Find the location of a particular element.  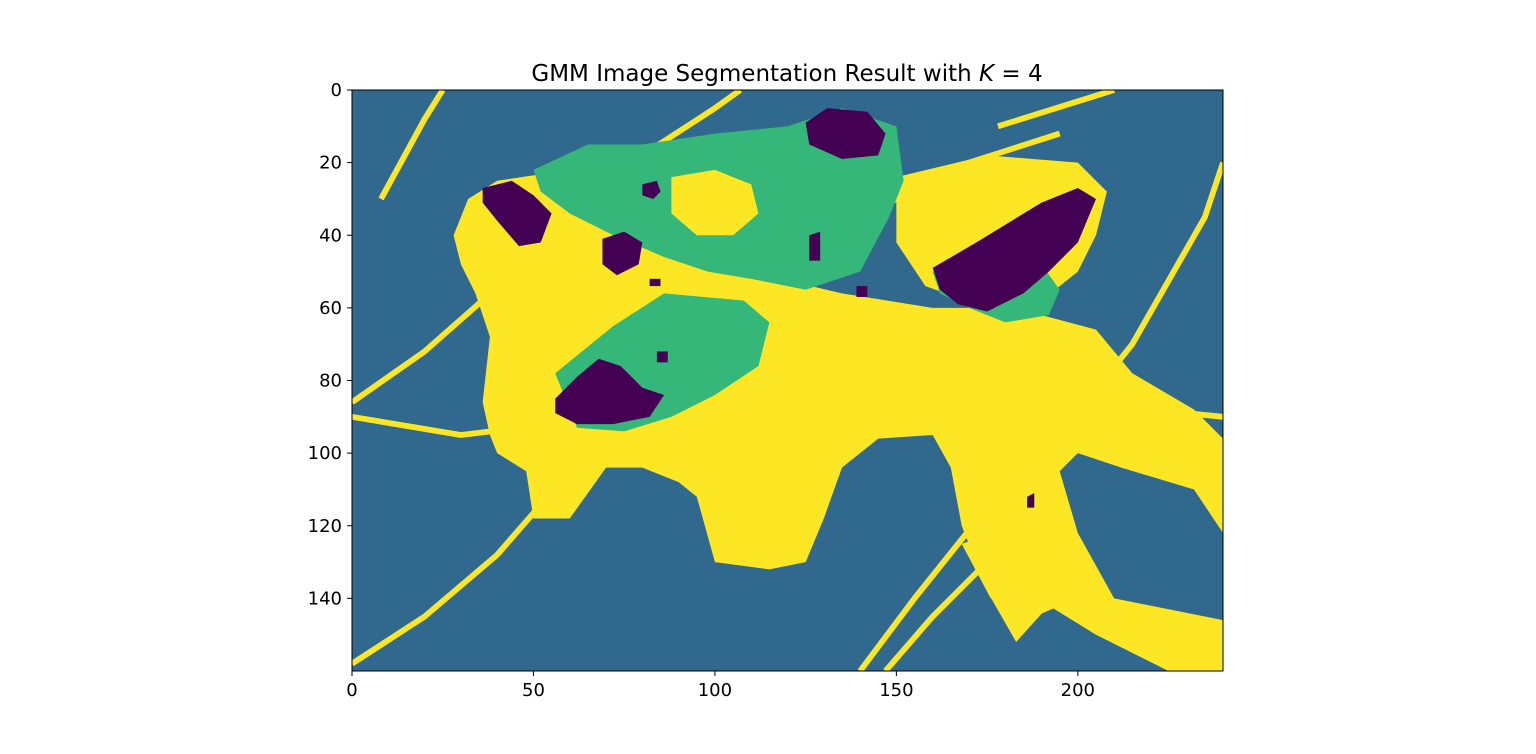

y-tick-label: 40 is located at coordinates (330, 235).